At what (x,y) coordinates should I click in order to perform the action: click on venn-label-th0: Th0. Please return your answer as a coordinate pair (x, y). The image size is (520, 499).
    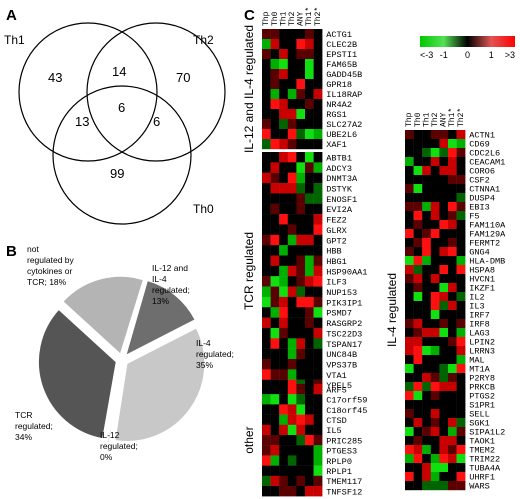
    Looking at the image, I should click on (203, 209).